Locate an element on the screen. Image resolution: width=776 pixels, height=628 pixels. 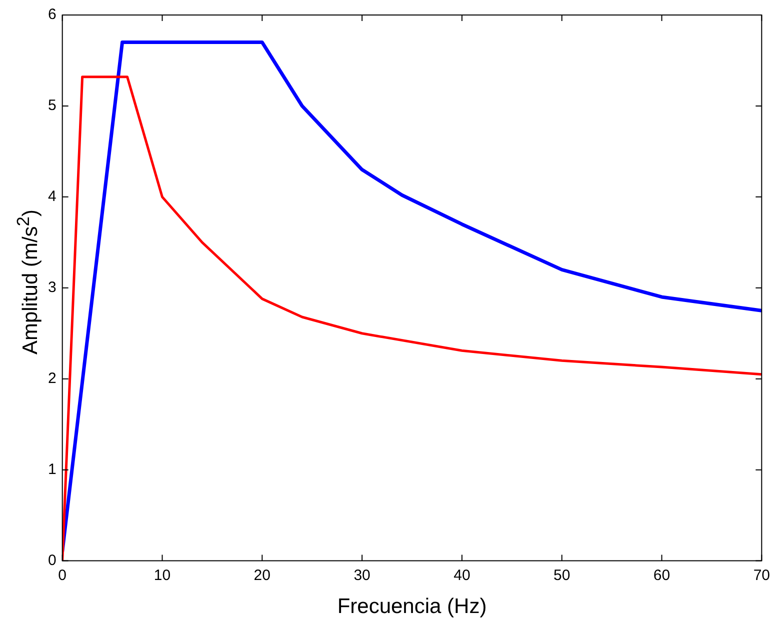
y-tick-label: 5 is located at coordinates (52, 105).